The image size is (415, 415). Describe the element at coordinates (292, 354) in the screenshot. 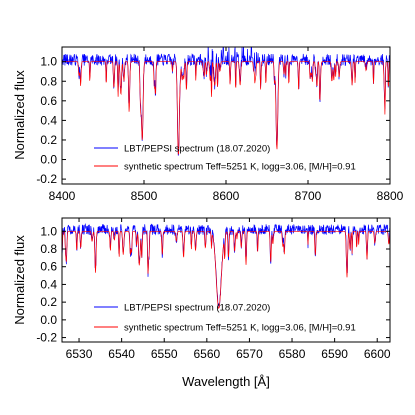

I see `x-tick-label-bottom: 6580` at that location.